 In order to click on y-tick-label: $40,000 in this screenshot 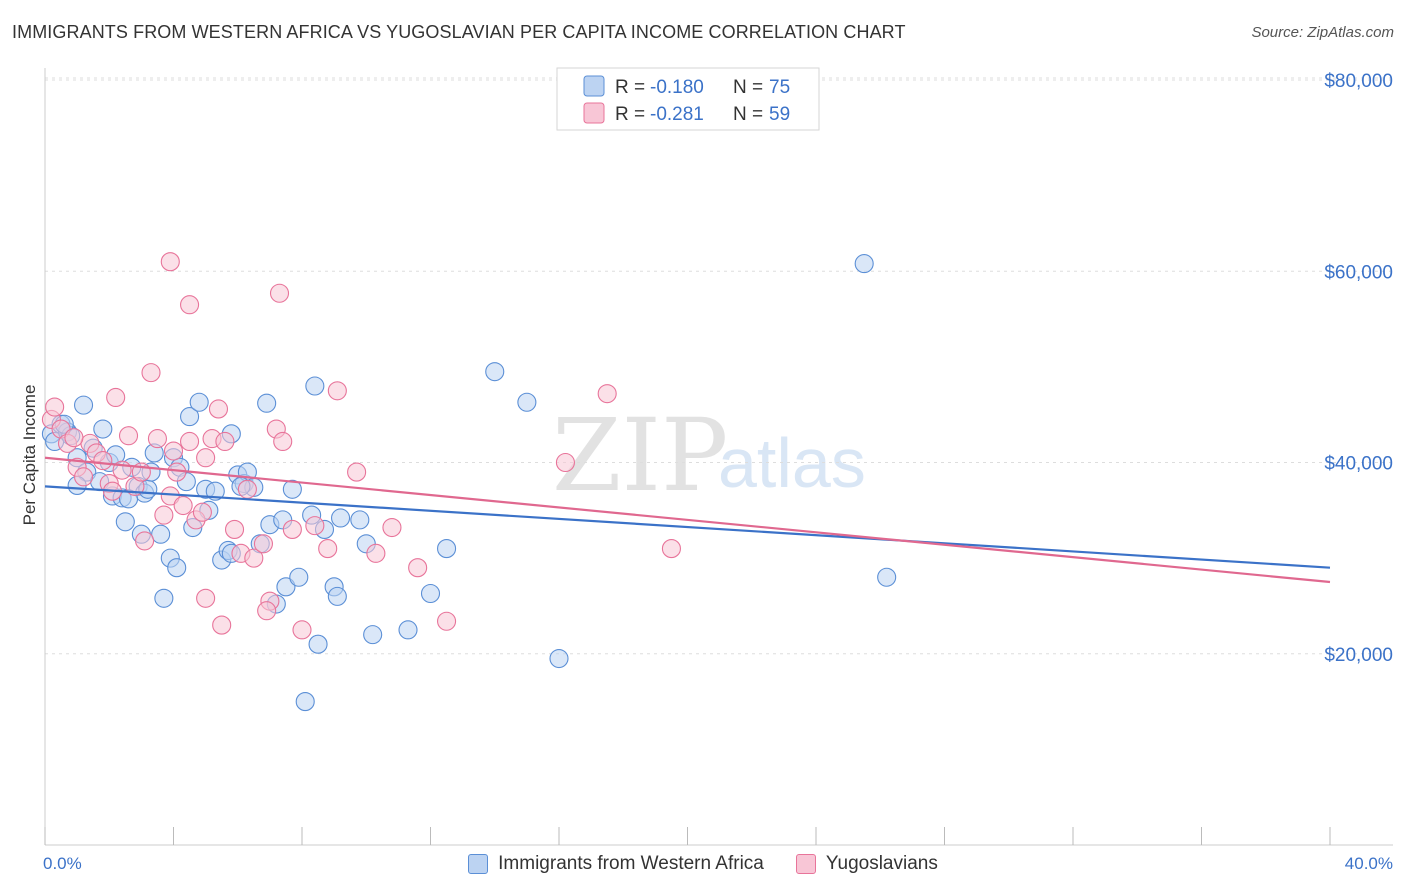, I will do `click(1358, 464)`.